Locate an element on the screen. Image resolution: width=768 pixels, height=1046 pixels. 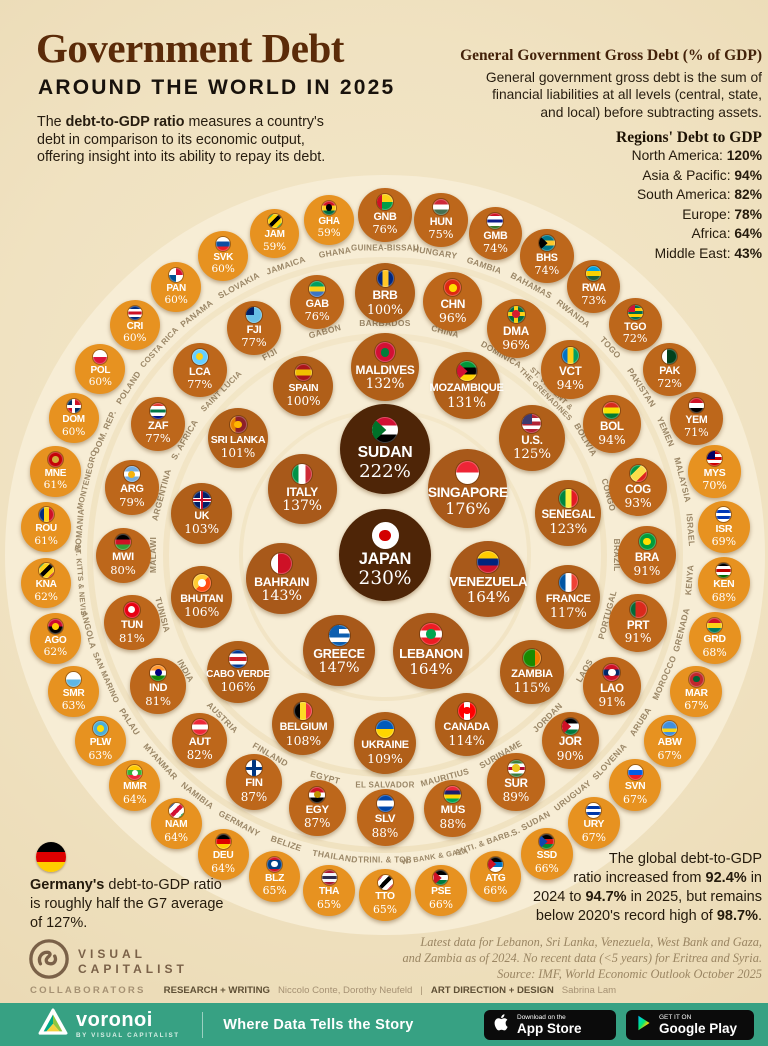
country-name: SVN is located at coordinates (635, 787).